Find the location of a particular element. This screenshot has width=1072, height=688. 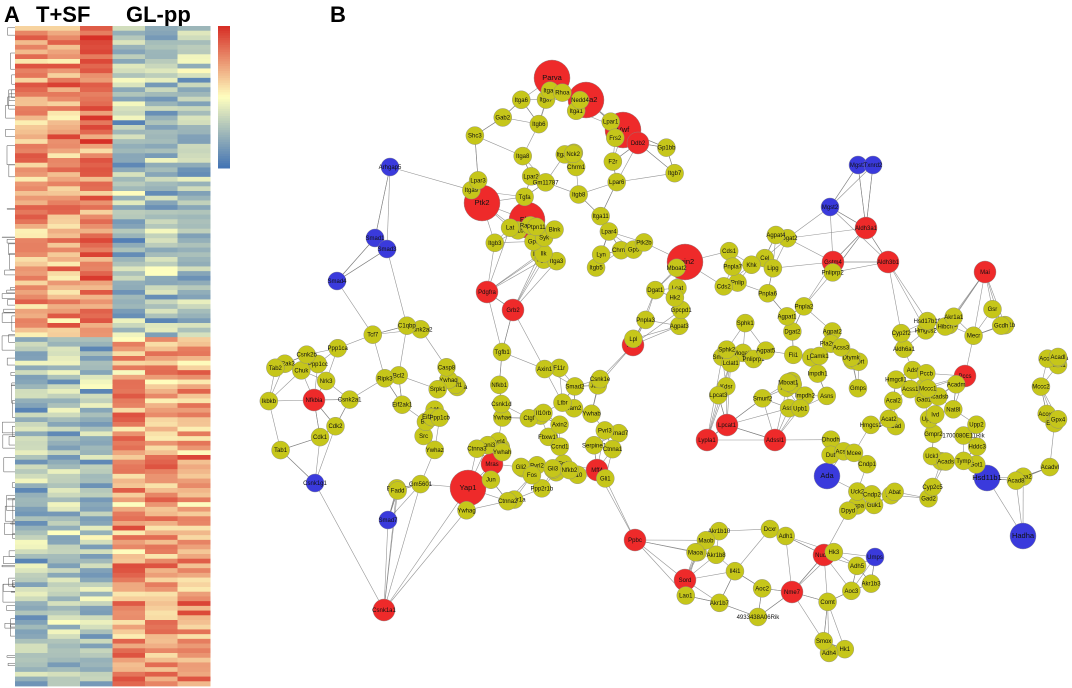

network-edge is located at coordinates (430, 178).